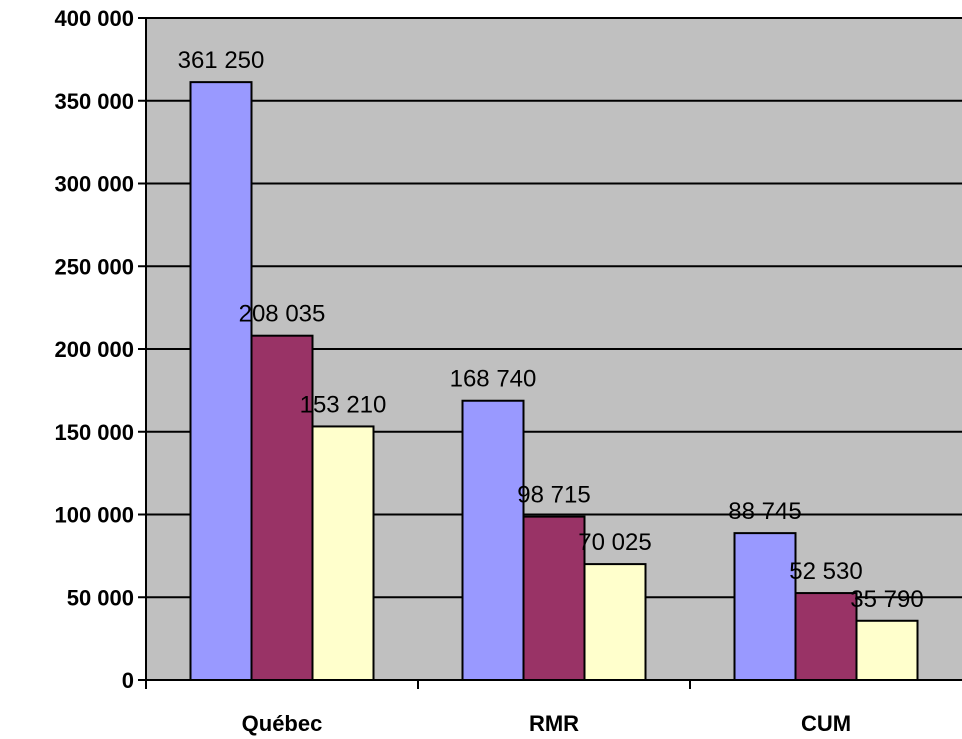 The width and height of the screenshot is (962, 739). Describe the element at coordinates (94, 101) in the screenshot. I see `y-tick-label: 350 000` at that location.